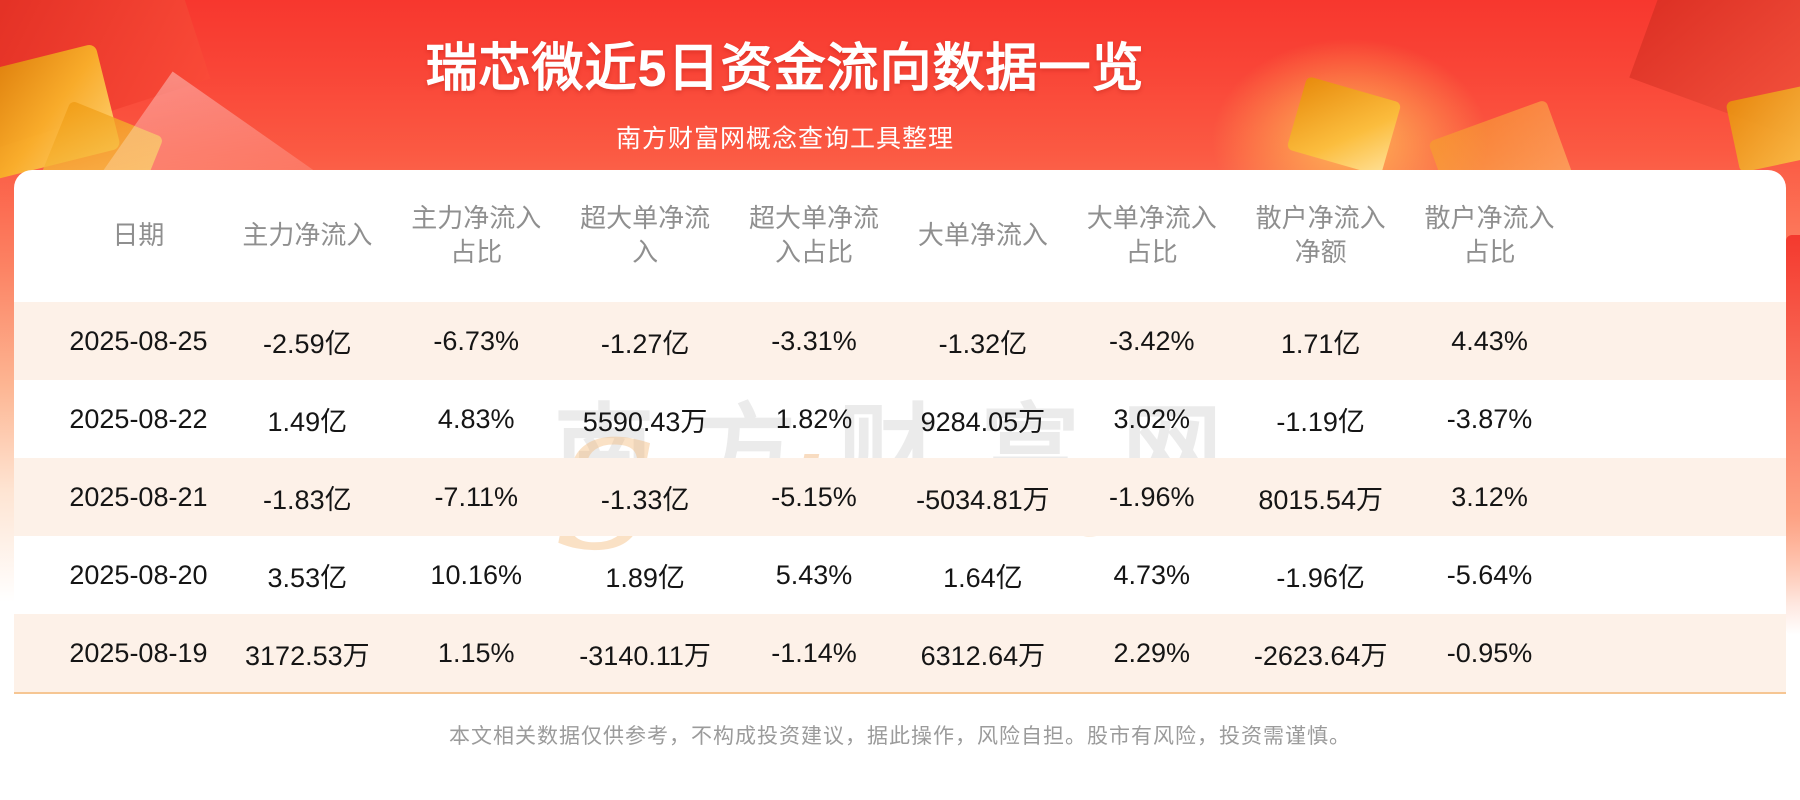 The height and width of the screenshot is (800, 1800). I want to click on table-cell: 4.43%, so click(1489, 340).